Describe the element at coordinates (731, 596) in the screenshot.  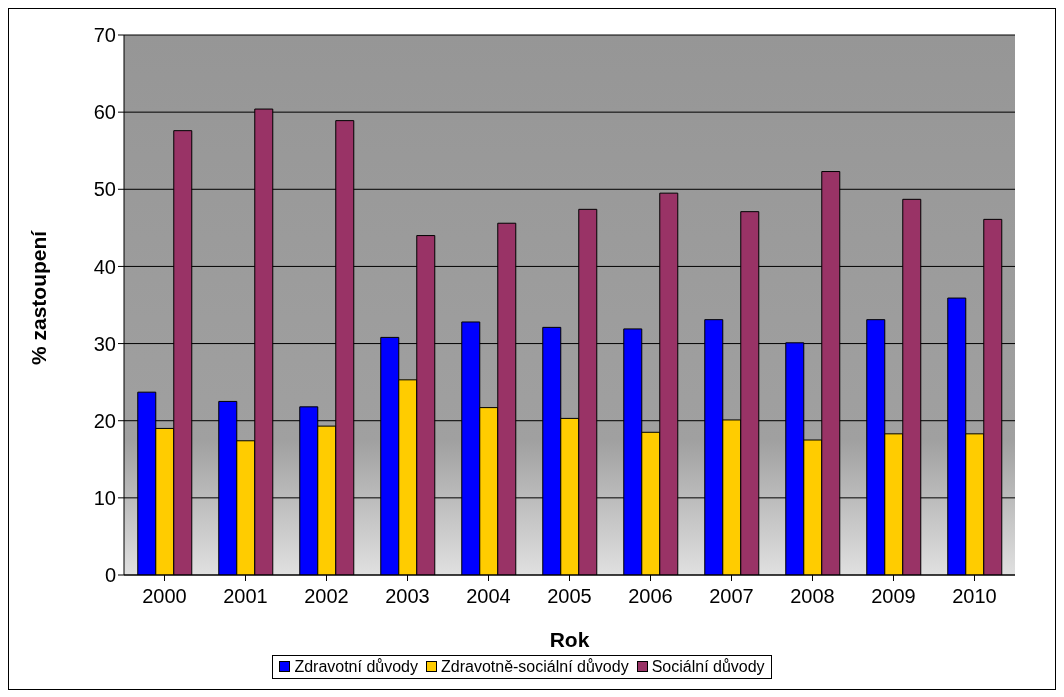
I see `x-tick-label: 2007` at that location.